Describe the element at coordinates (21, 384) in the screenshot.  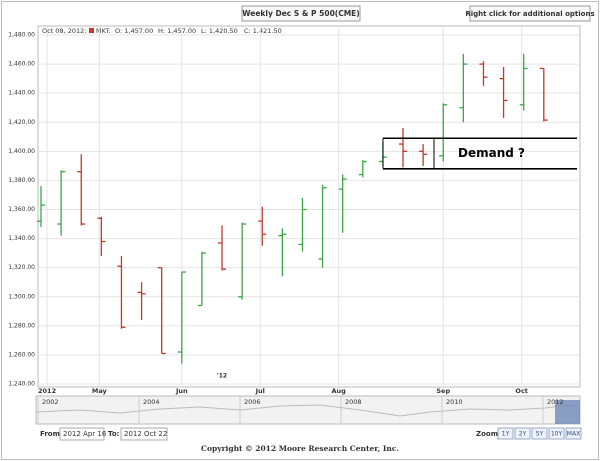
I see `y-tick-label: 1,240.00` at that location.